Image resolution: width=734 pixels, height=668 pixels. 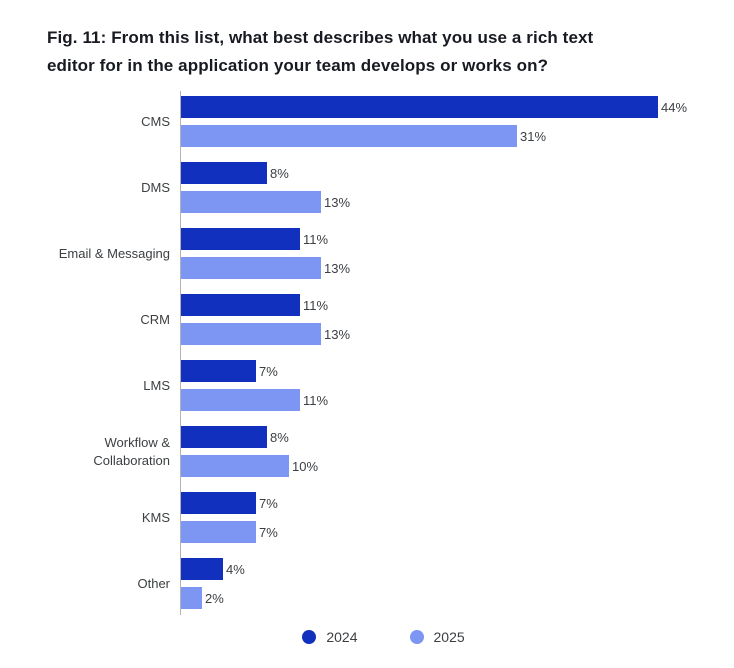 I want to click on category-label: Workflow & Collaboration, so click(x=131, y=451).